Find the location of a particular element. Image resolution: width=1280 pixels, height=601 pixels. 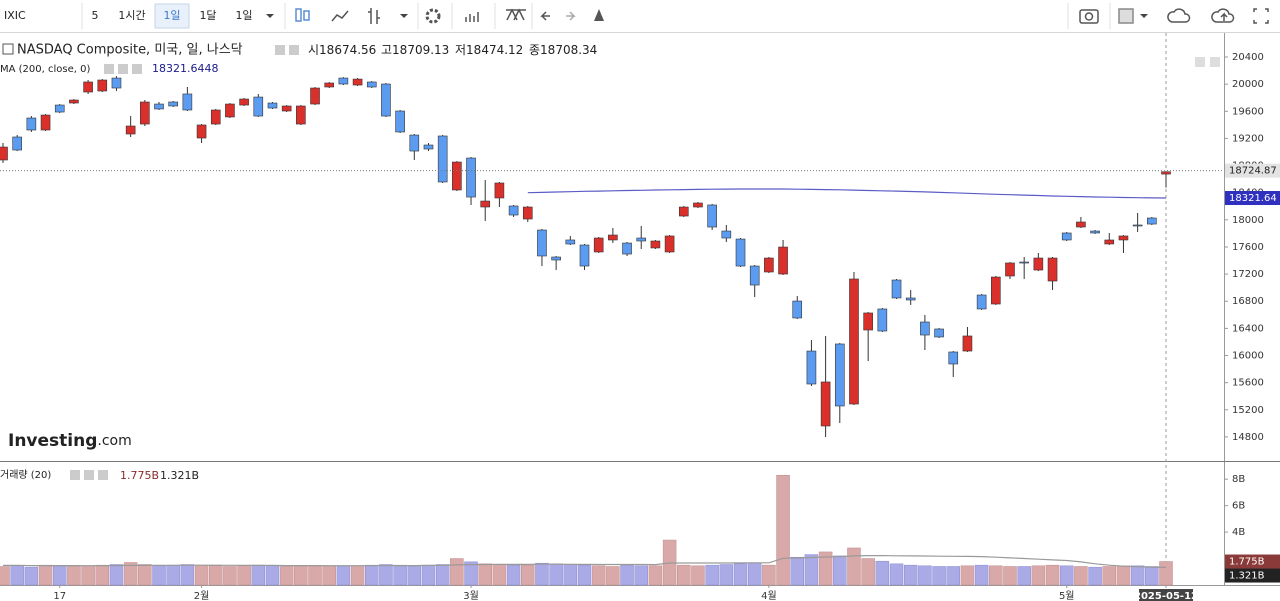

y-tick-label: 17200 is located at coordinates (1248, 274).